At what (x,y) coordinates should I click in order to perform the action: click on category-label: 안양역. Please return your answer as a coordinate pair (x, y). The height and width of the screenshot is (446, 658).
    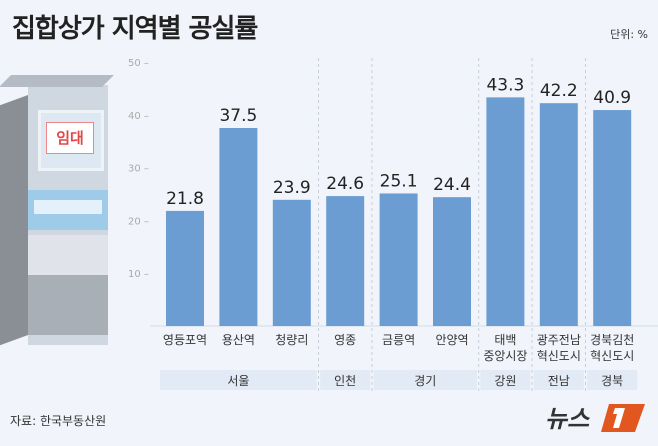
    Looking at the image, I should click on (451, 340).